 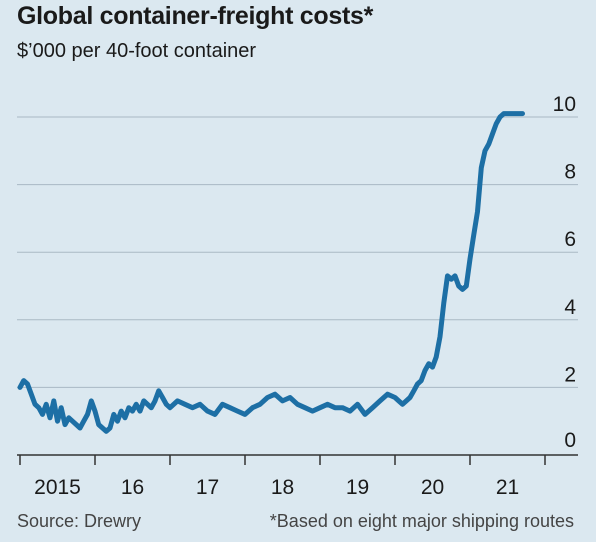 I want to click on y-axis-labels: 0 2 4 6 8 10, so click(x=565, y=272).